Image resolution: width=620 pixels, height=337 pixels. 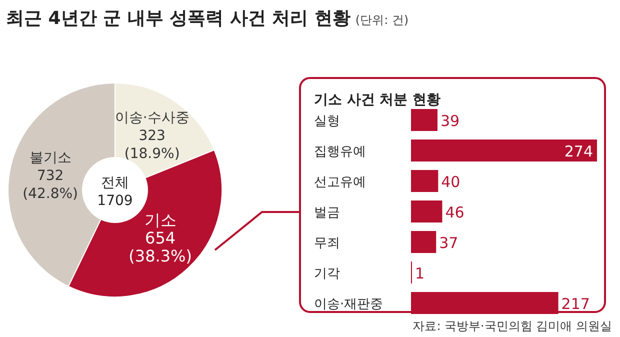 I want to click on data-label: 274, so click(x=578, y=151).